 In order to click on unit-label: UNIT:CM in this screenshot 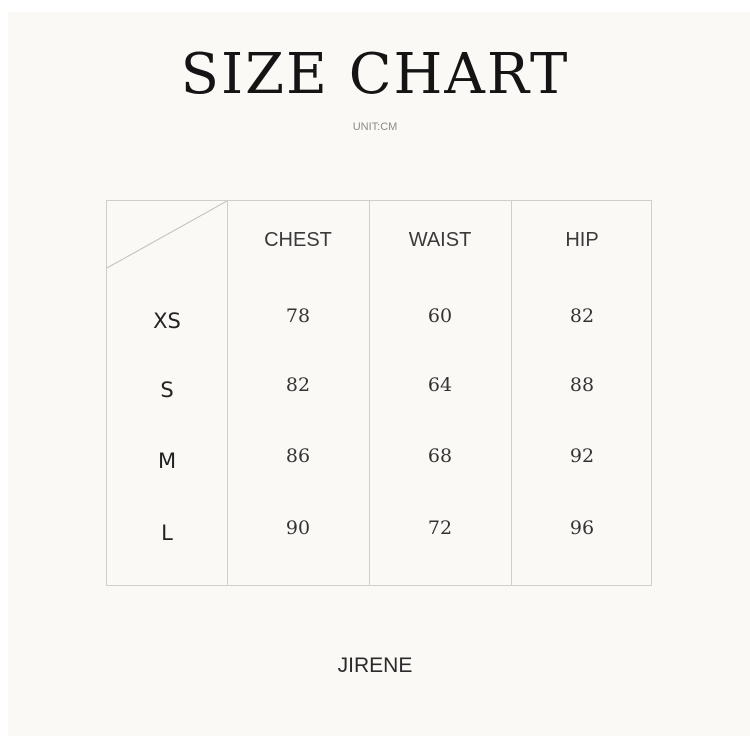, I will do `click(375, 127)`.